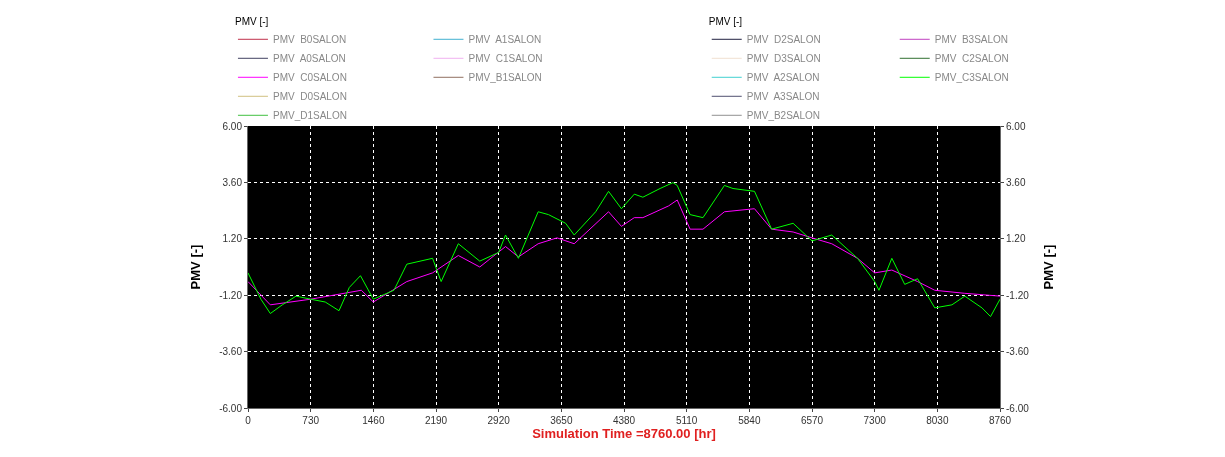 The image size is (1225, 457). I want to click on legend-label: PMV B0SALON, so click(309, 40).